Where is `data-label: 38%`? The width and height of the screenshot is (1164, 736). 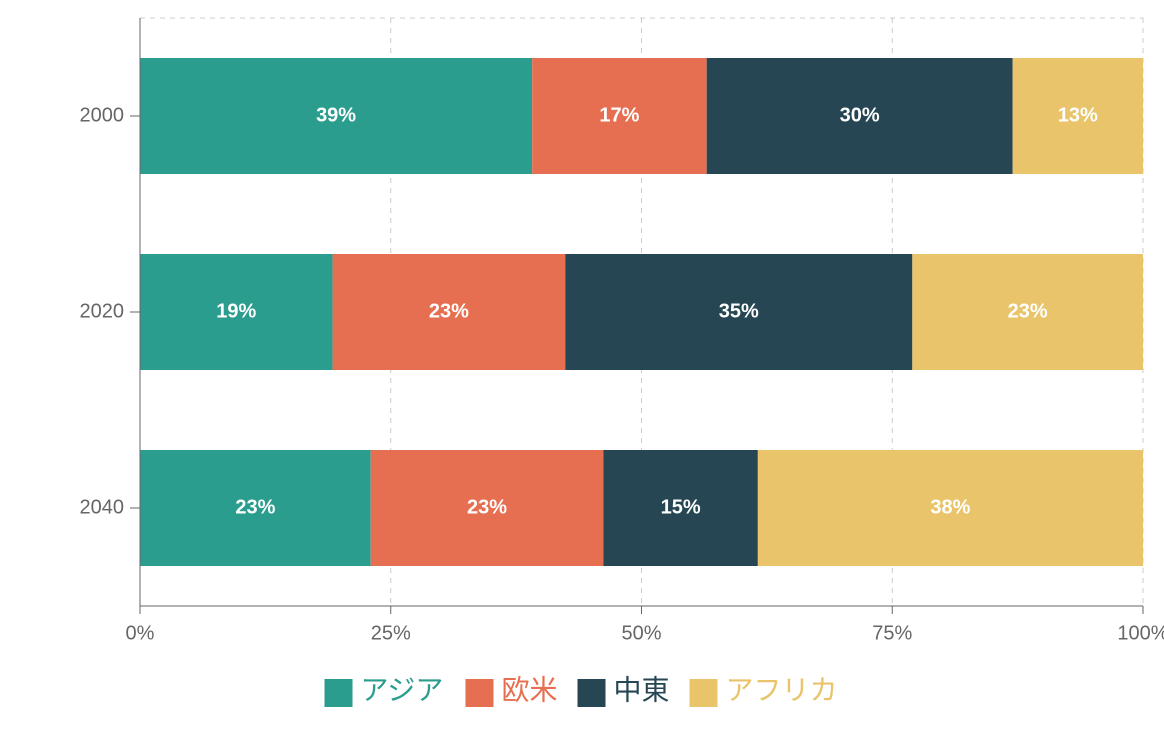 data-label: 38% is located at coordinates (950, 507).